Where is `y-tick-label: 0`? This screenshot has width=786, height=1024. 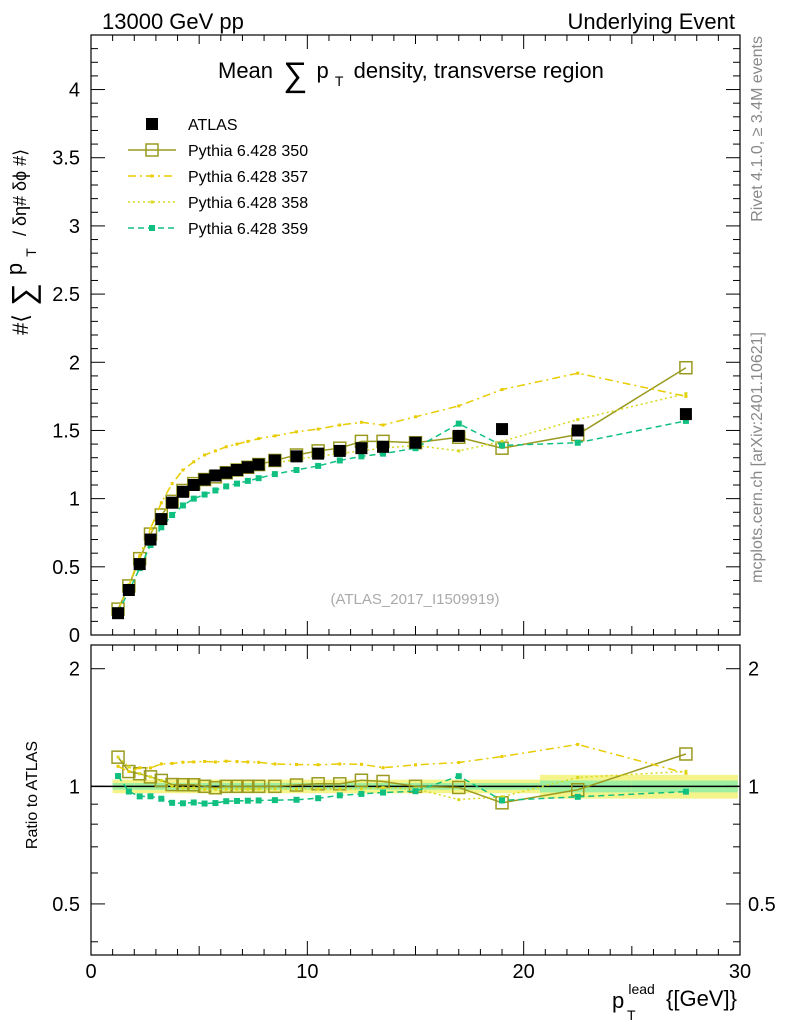
y-tick-label: 0 is located at coordinates (74, 636).